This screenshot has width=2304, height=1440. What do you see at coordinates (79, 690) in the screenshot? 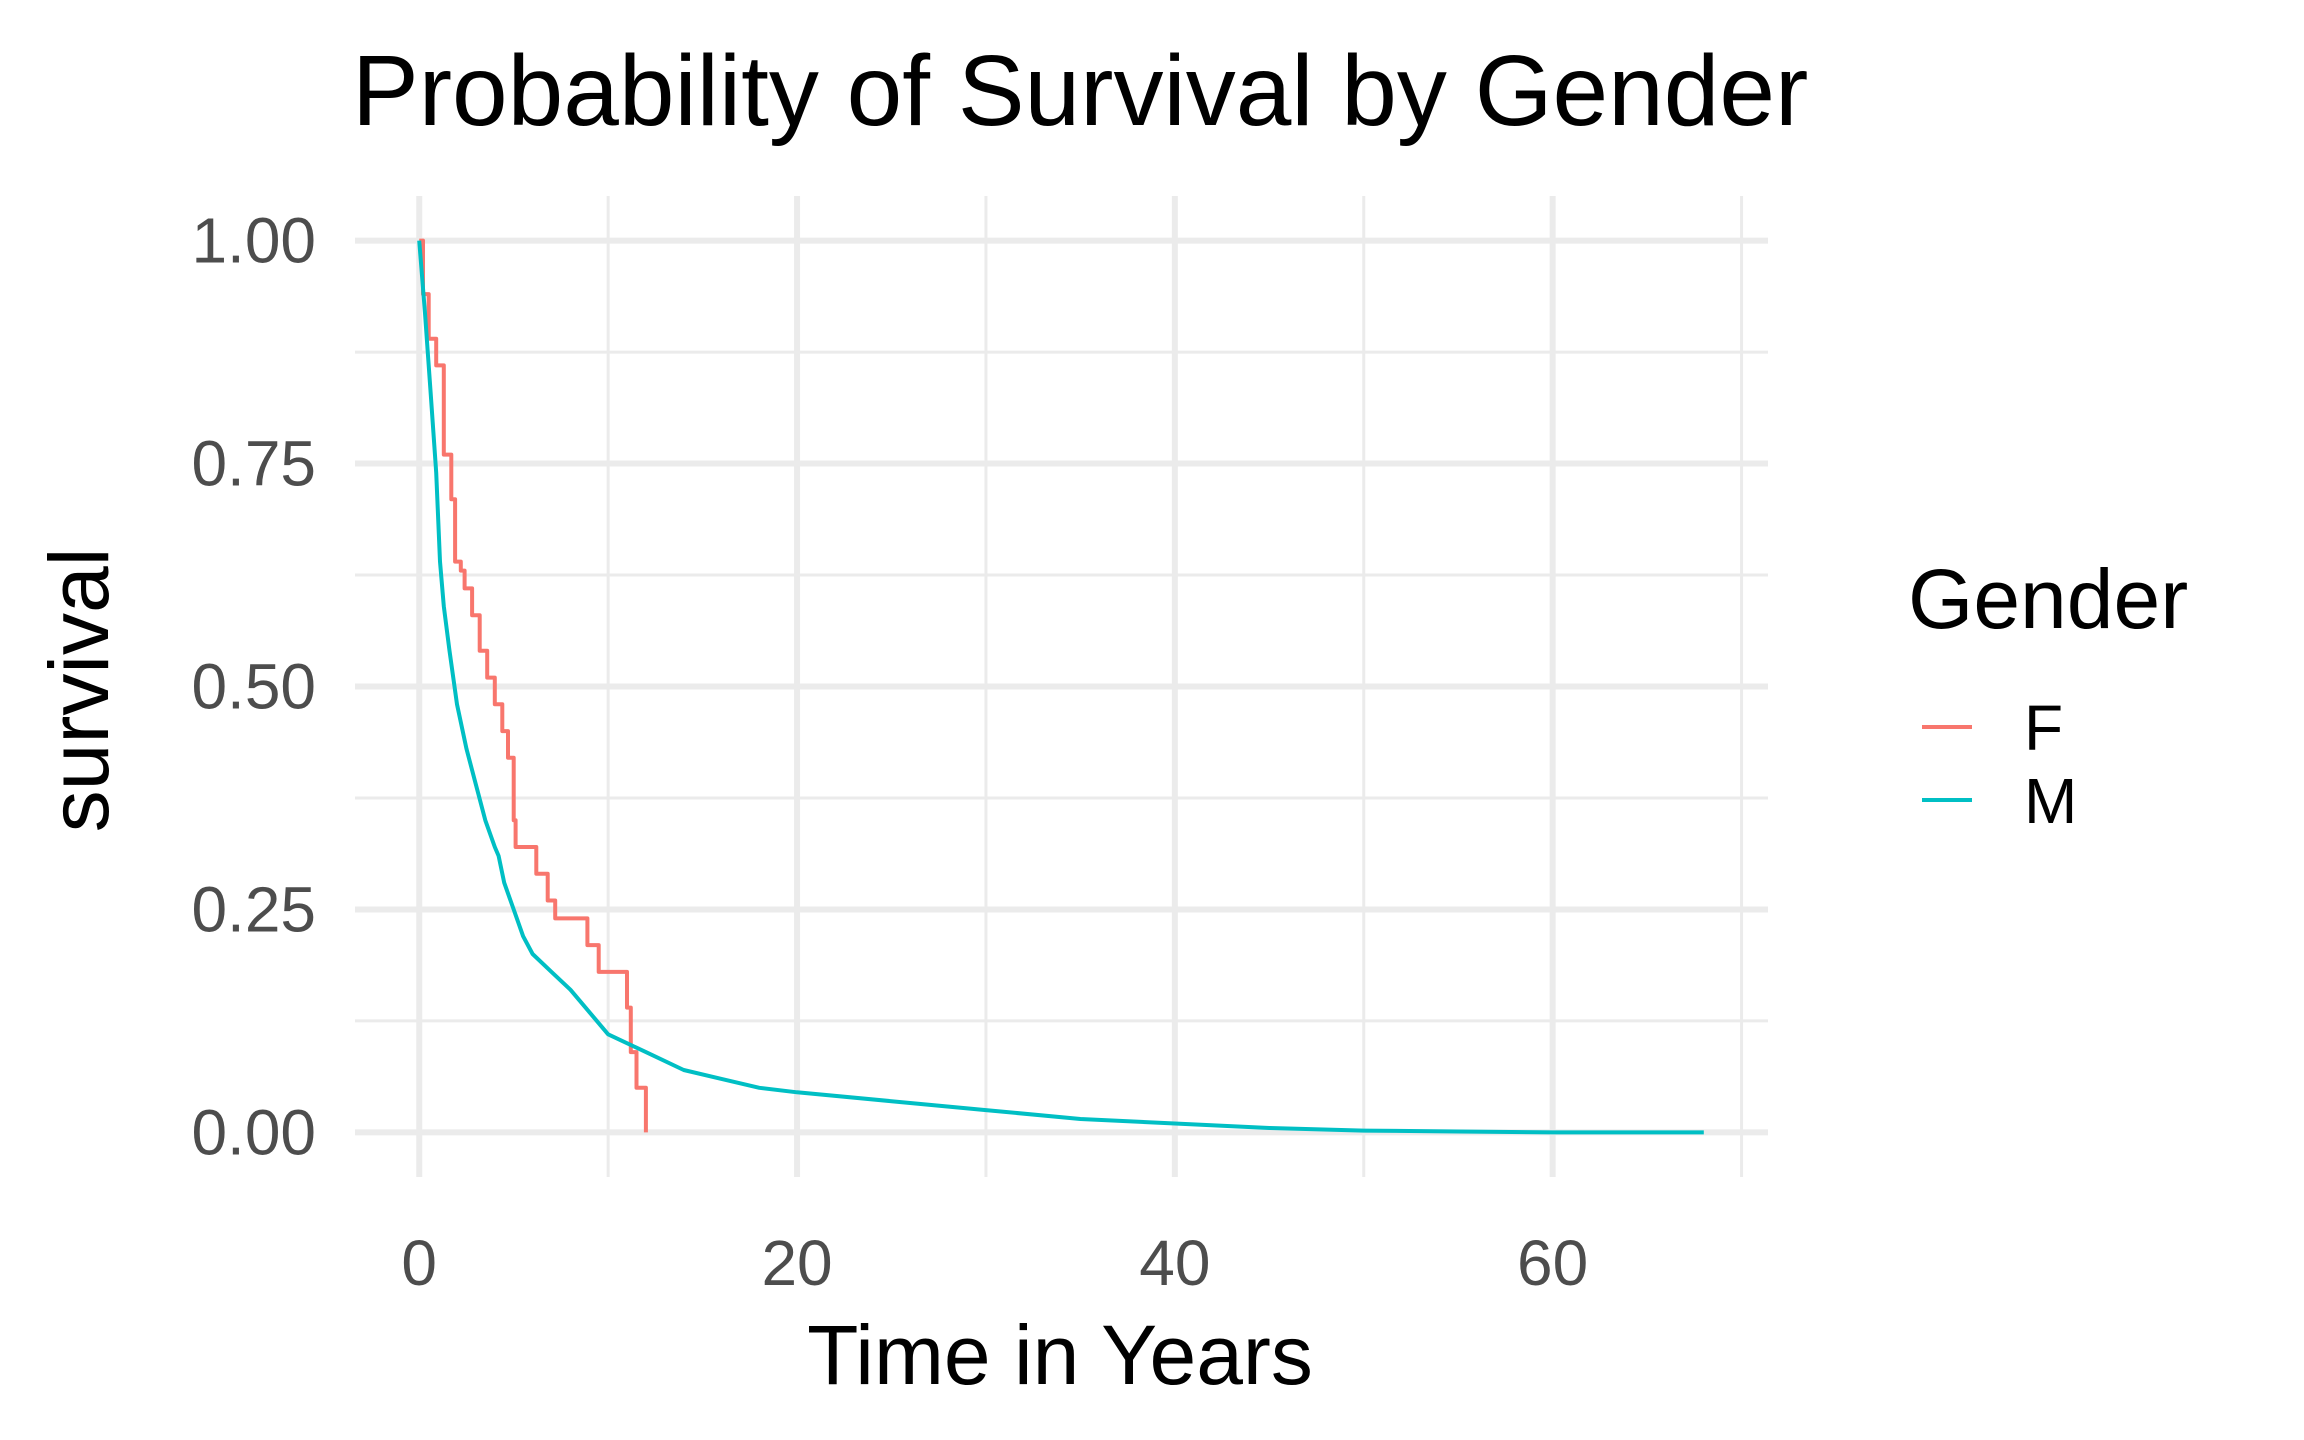
I see `y-axis-label: survival` at bounding box center [79, 690].